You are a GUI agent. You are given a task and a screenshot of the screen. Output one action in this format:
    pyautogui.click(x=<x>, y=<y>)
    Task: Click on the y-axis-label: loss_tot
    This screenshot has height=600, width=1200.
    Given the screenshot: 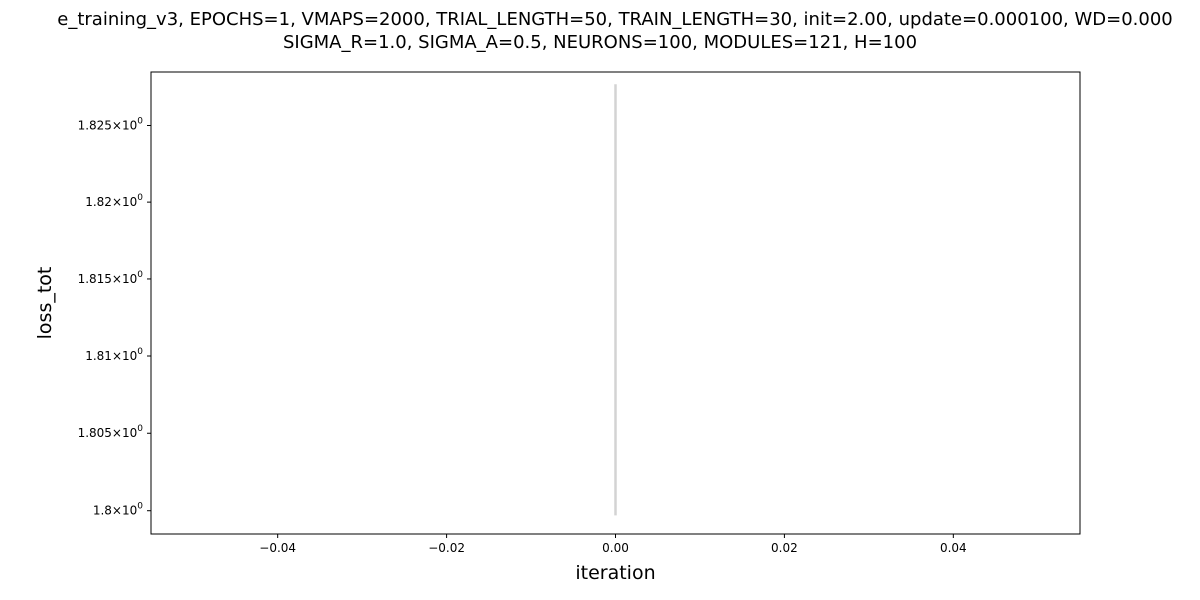 What is the action you would take?
    pyautogui.click(x=45, y=303)
    